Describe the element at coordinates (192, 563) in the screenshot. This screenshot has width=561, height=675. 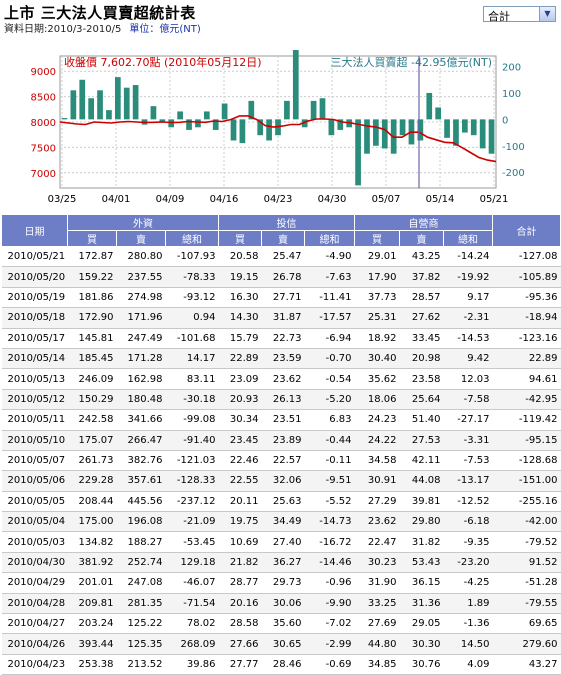
I see `row-cell: 129.18` at that location.